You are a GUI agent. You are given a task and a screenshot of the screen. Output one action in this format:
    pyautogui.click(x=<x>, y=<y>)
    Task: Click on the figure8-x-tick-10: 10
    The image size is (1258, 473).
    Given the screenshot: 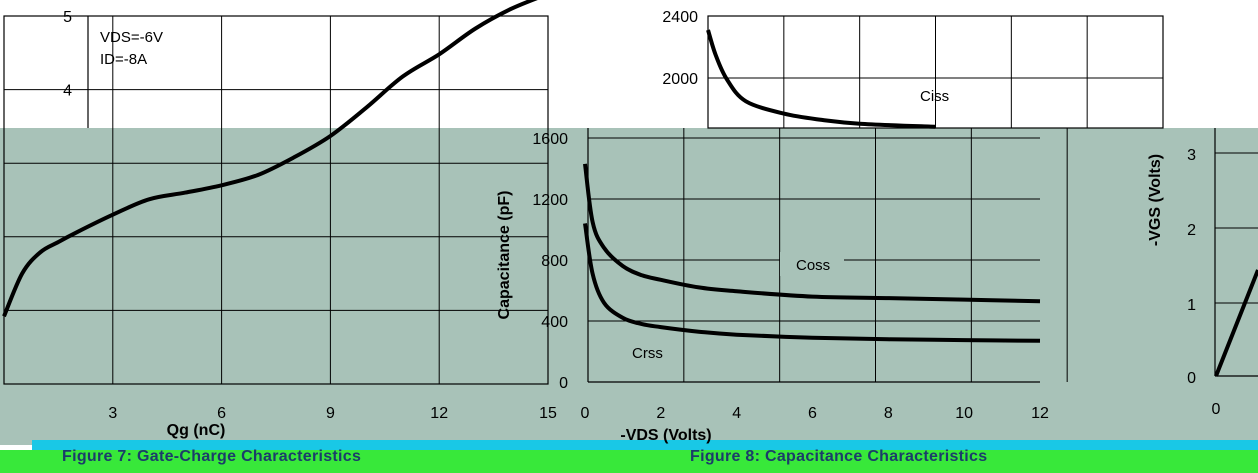 What is the action you would take?
    pyautogui.click(x=964, y=413)
    